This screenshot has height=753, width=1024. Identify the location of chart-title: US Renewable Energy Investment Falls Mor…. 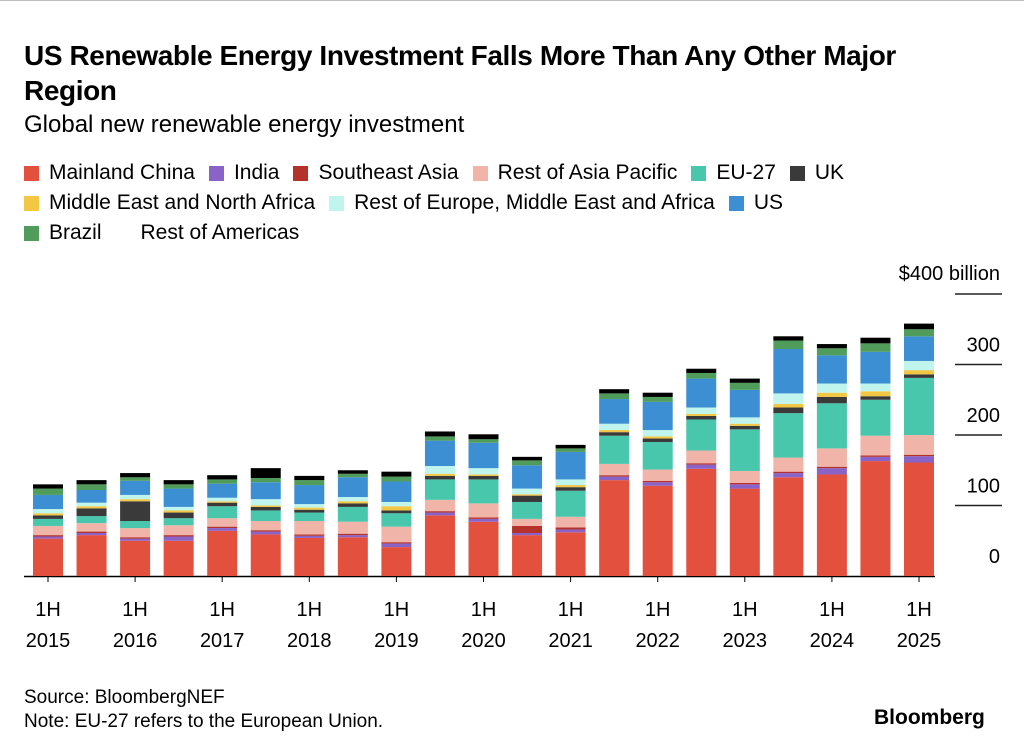
(460, 73).